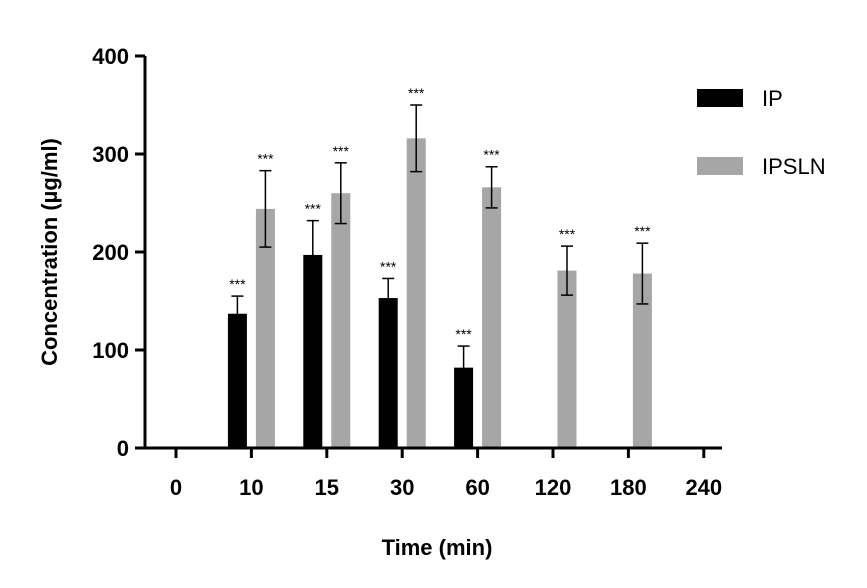 This screenshot has width=867, height=588. I want to click on y-tick-label: 300, so click(110, 154).